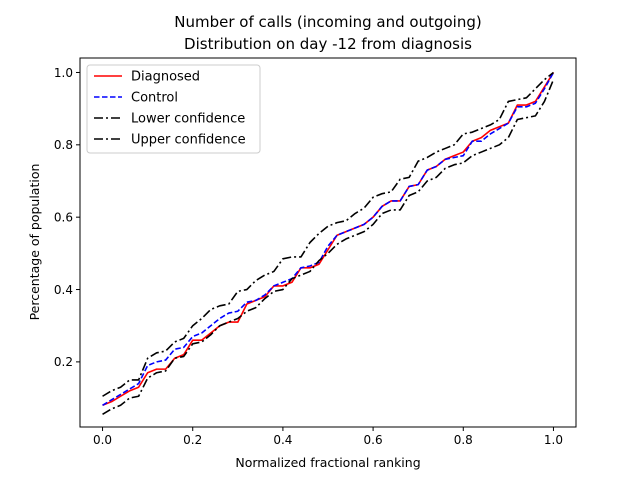  What do you see at coordinates (328, 44) in the screenshot?
I see `chart-subtitle: Distribution on day -12 from diagnosis` at bounding box center [328, 44].